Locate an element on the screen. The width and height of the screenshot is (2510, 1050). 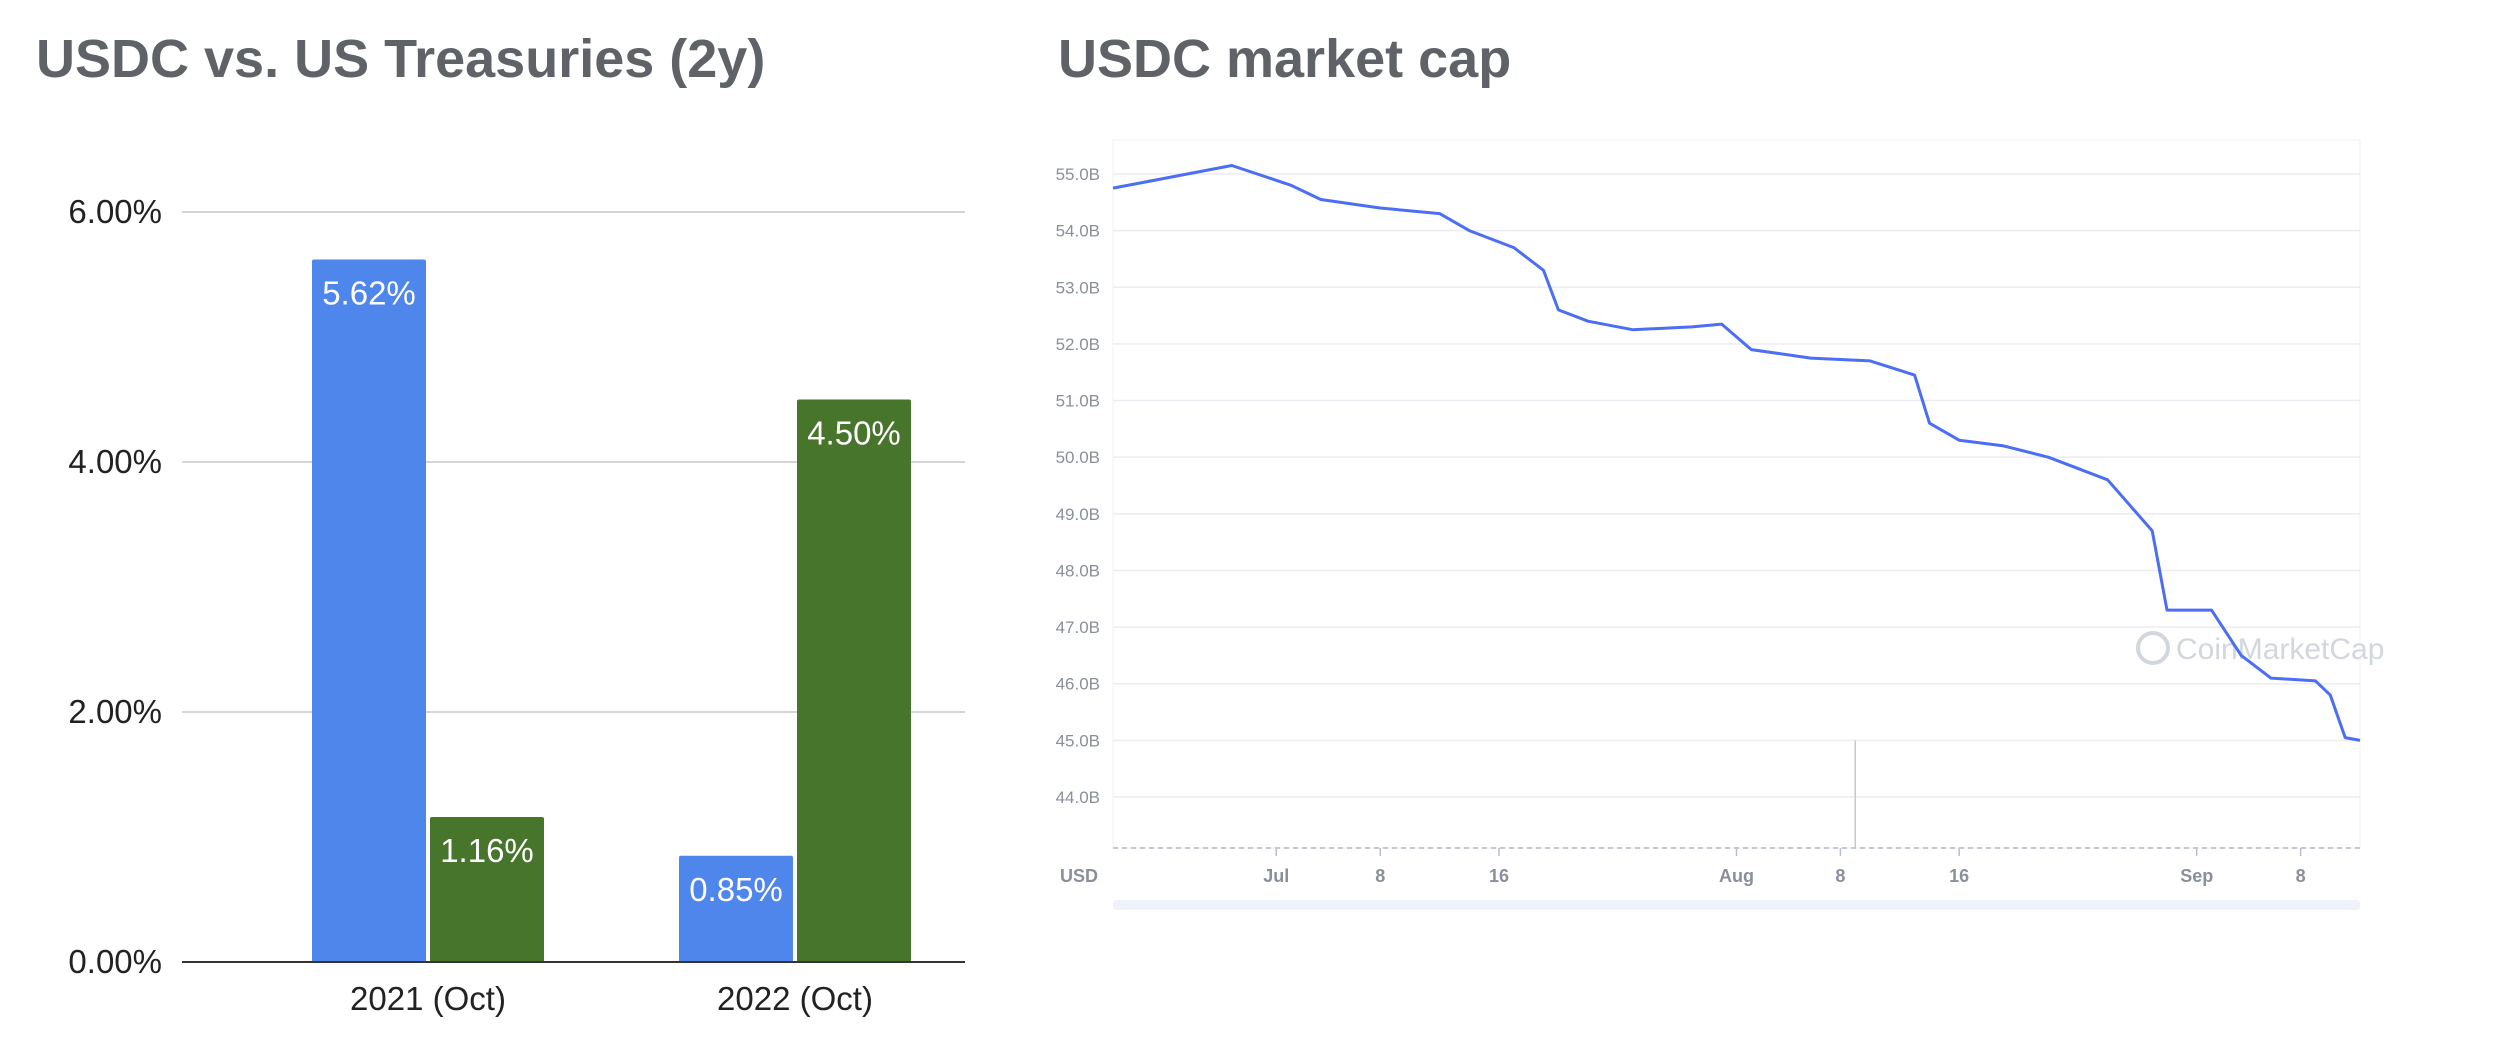
bar-y-tick-label: 4.00% is located at coordinates (115, 461).